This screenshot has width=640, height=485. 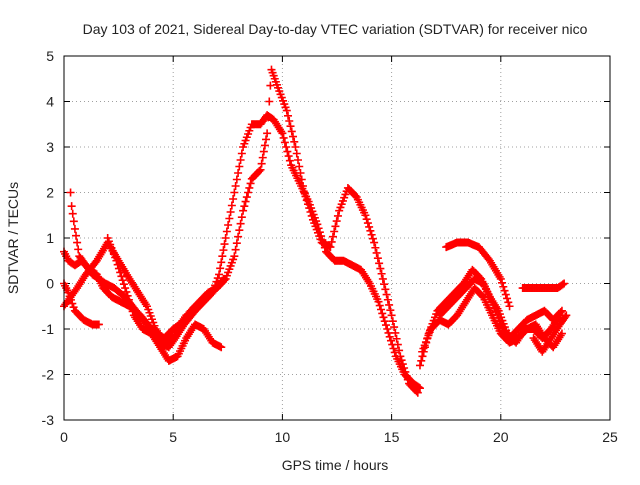 What do you see at coordinates (50, 193) in the screenshot?
I see `y-tick-label: 2` at bounding box center [50, 193].